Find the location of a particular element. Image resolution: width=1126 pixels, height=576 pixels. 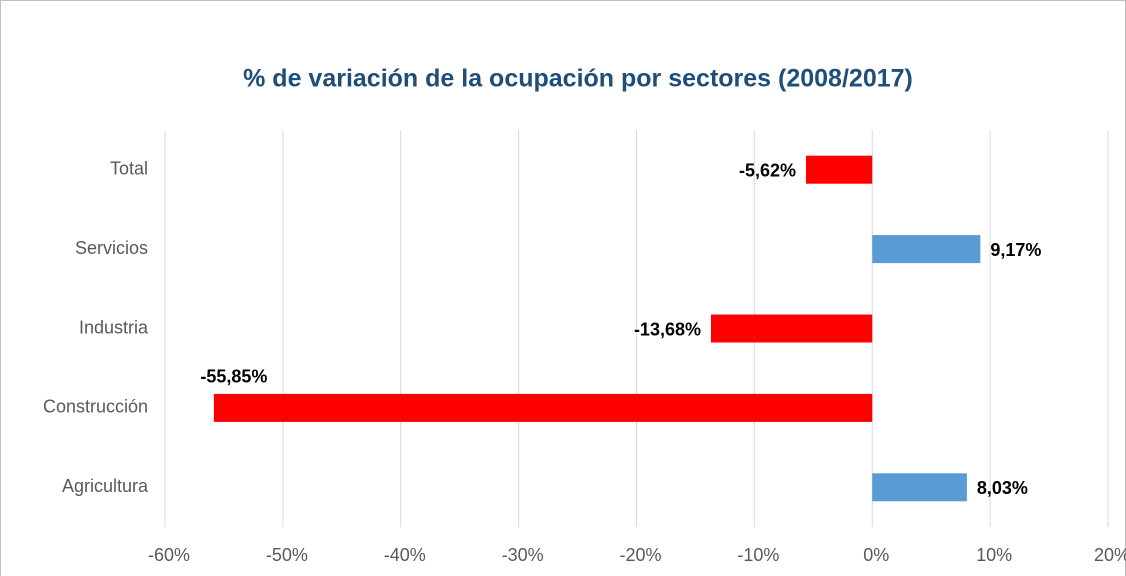

x-tick-label: -10% is located at coordinates (758, 555).